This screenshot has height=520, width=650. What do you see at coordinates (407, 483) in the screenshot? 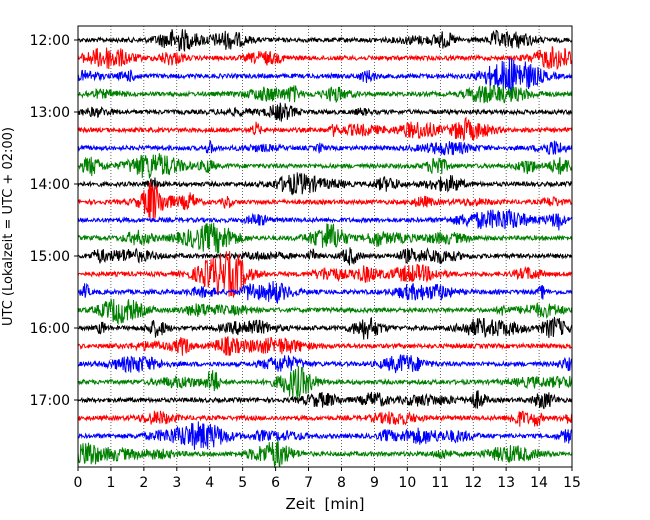
I see `x-tick-label: 10` at bounding box center [407, 483].